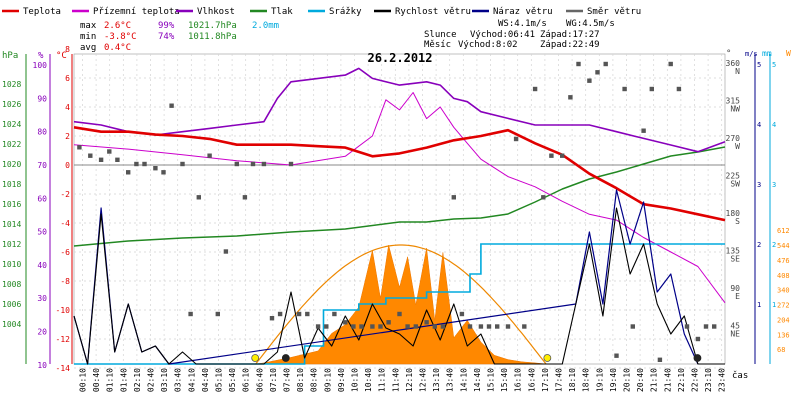 This screenshot has width=800, height=400. Describe the element at coordinates (781, 350) in the screenshot. I see `wm2-tick: 68` at that location.